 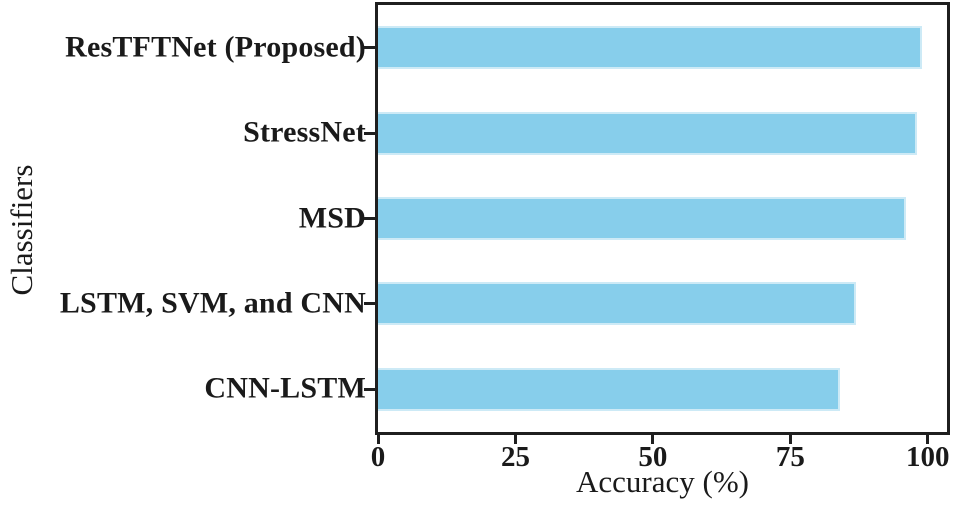 I want to click on x-tick-label: 75, so click(x=790, y=457).